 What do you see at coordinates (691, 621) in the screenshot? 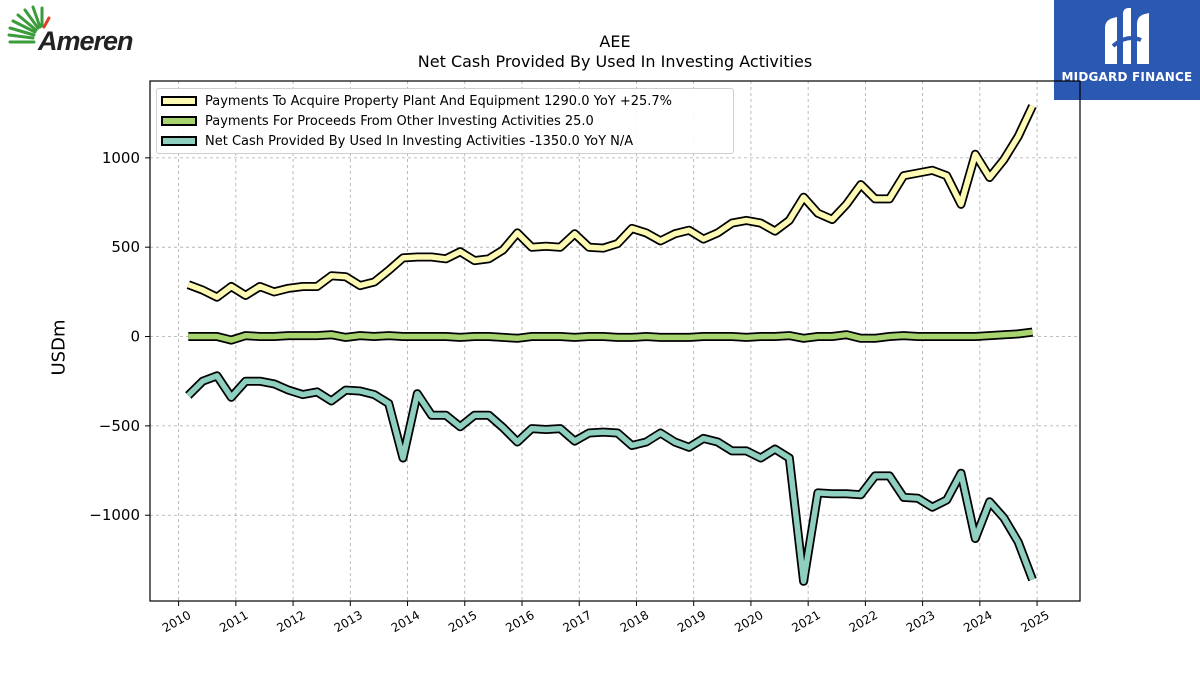
I see `x-tick-label: 2019` at bounding box center [691, 621].